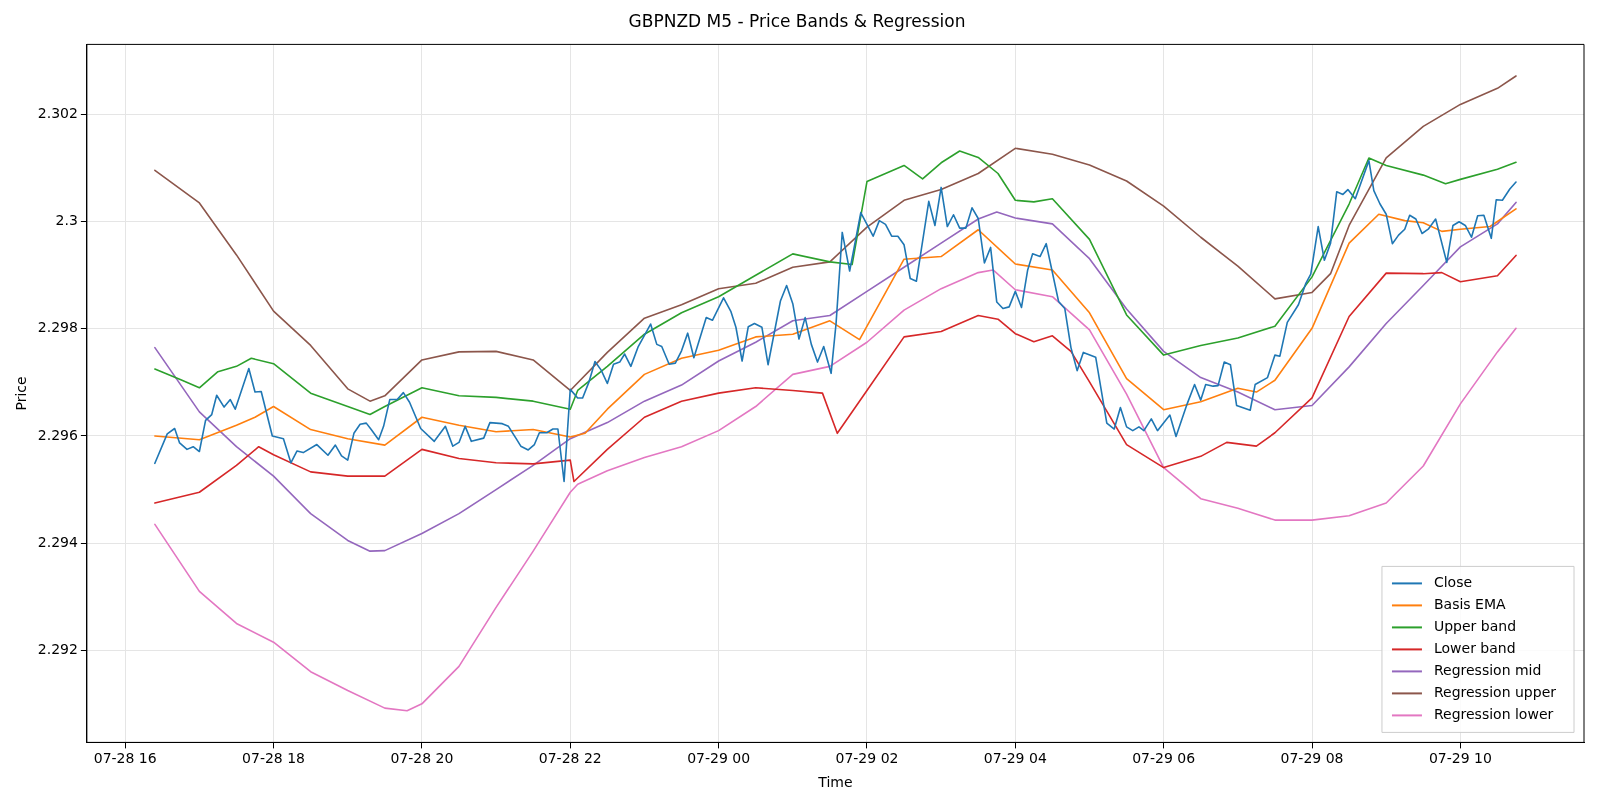 The height and width of the screenshot is (800, 1600). Describe the element at coordinates (57, 434) in the screenshot. I see `y-tick-label: 2.296` at that location.